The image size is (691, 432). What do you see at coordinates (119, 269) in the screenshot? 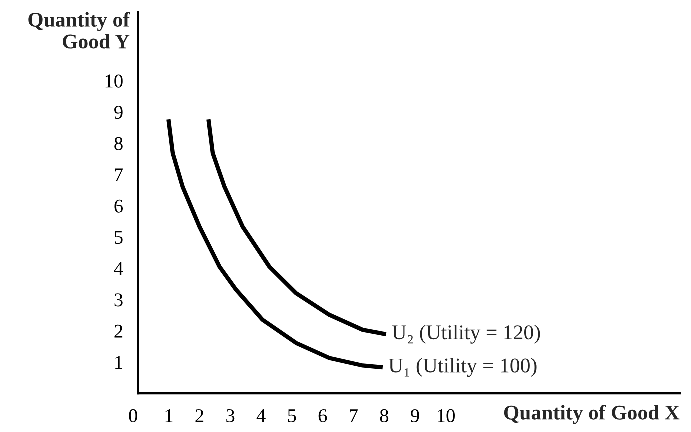
I see `y-tick-label: 4` at bounding box center [119, 269].